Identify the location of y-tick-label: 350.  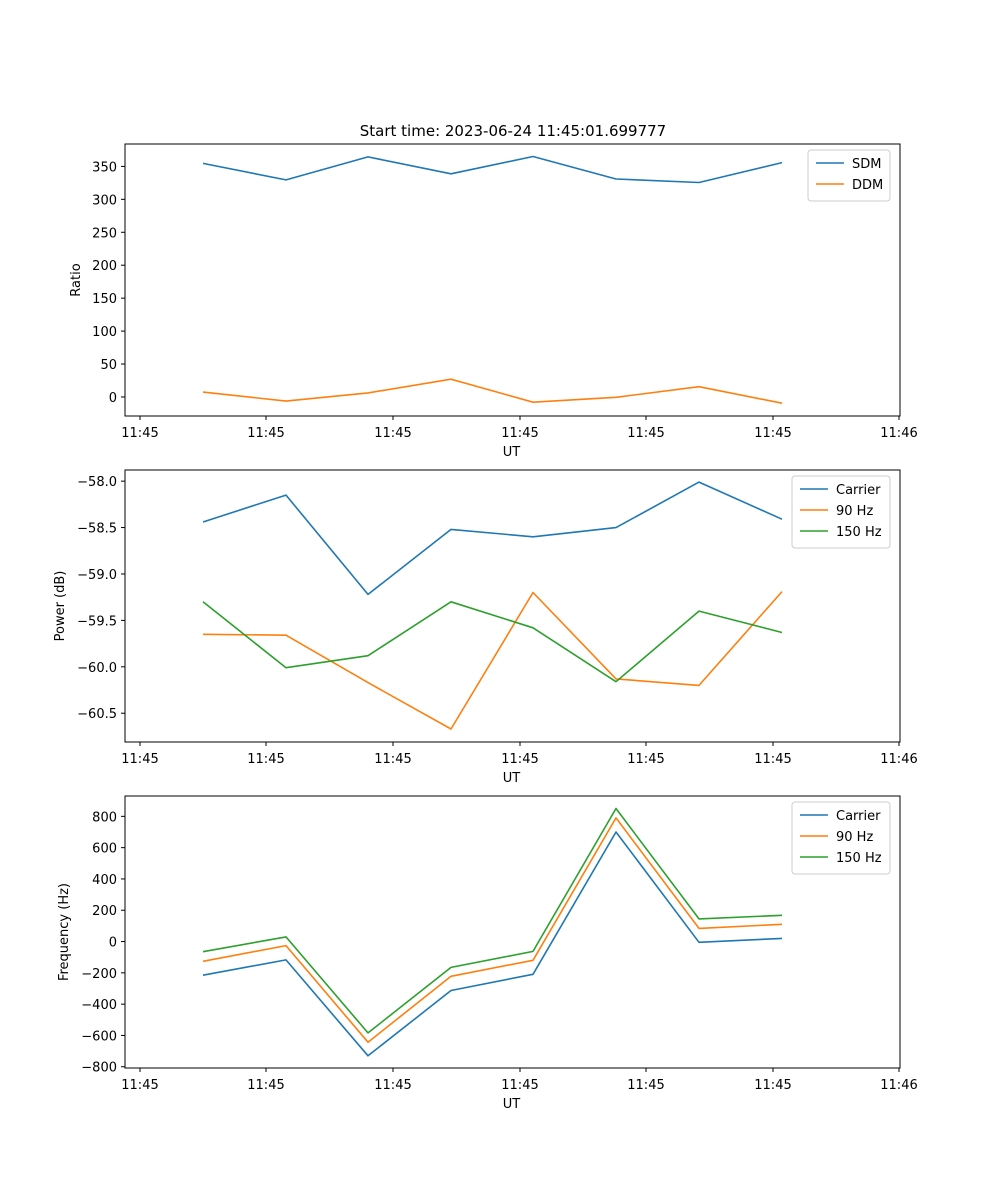
(104, 167).